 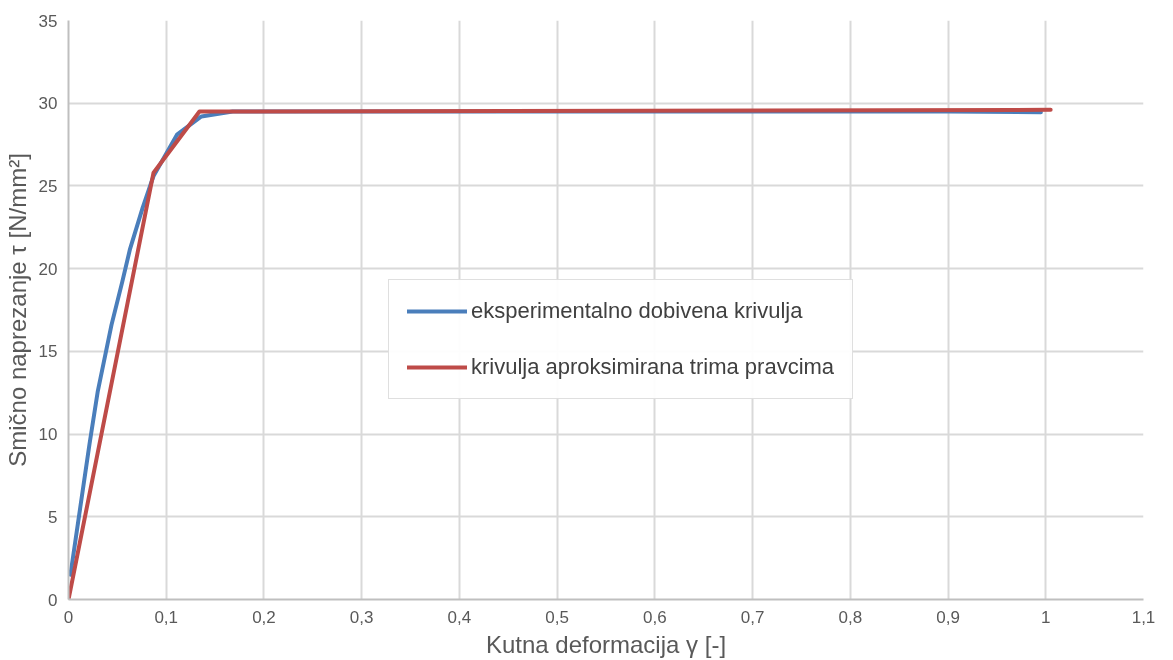 What do you see at coordinates (48, 269) in the screenshot?
I see `y-tick-label: 20` at bounding box center [48, 269].